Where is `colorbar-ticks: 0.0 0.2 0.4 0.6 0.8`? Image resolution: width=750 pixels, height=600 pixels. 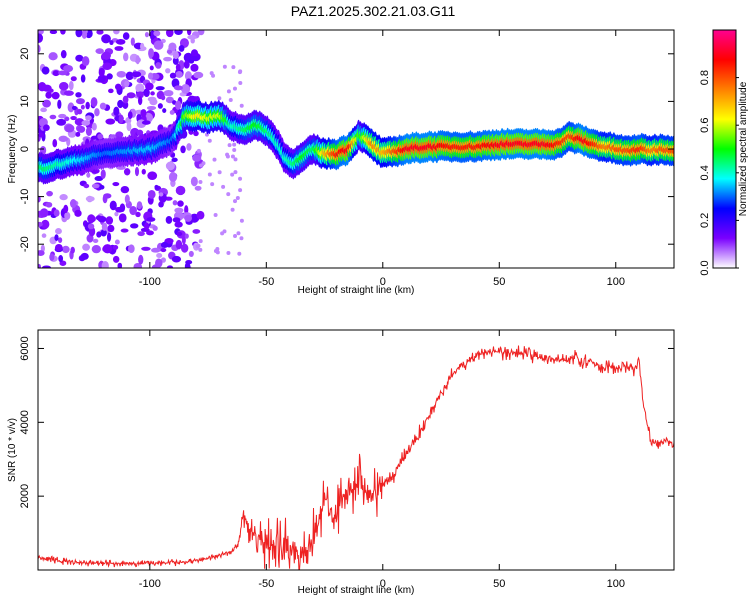 colorbar-ticks: 0.0 0.2 0.4 0.6 0.8 is located at coordinates (719, 173).